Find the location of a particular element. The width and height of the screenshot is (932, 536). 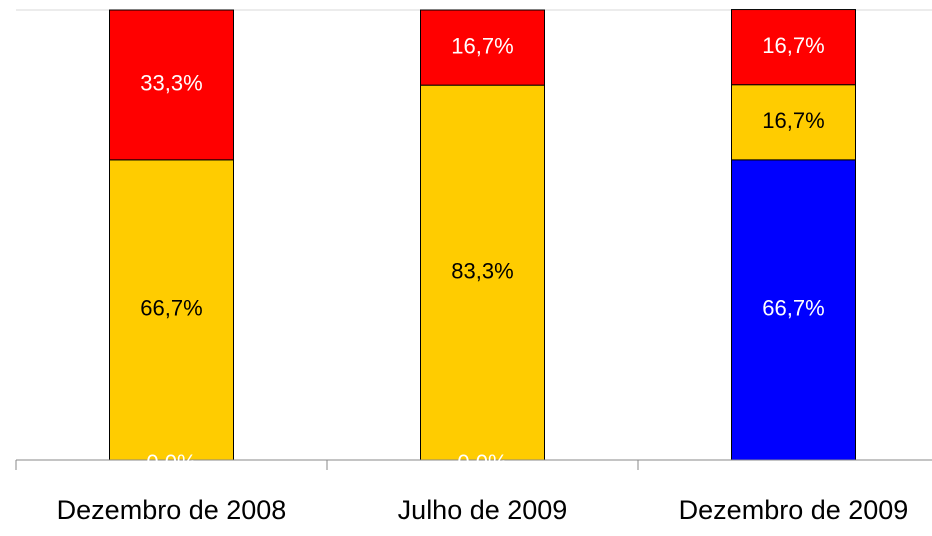

x-tick-label: Dezembro de 2008 is located at coordinates (172, 510).